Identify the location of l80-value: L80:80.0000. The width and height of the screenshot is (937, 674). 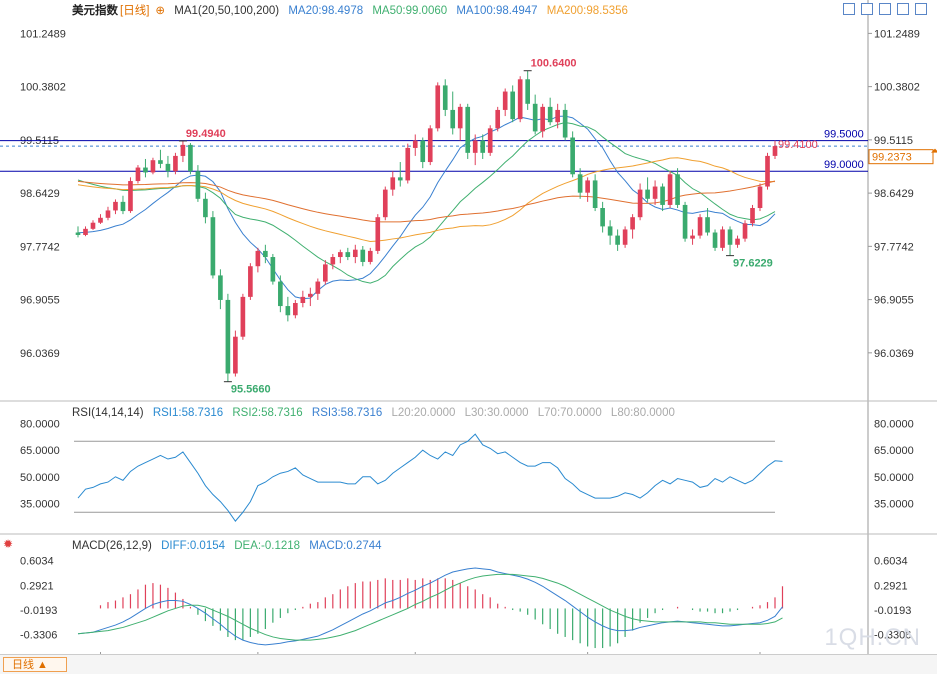
(642, 413).